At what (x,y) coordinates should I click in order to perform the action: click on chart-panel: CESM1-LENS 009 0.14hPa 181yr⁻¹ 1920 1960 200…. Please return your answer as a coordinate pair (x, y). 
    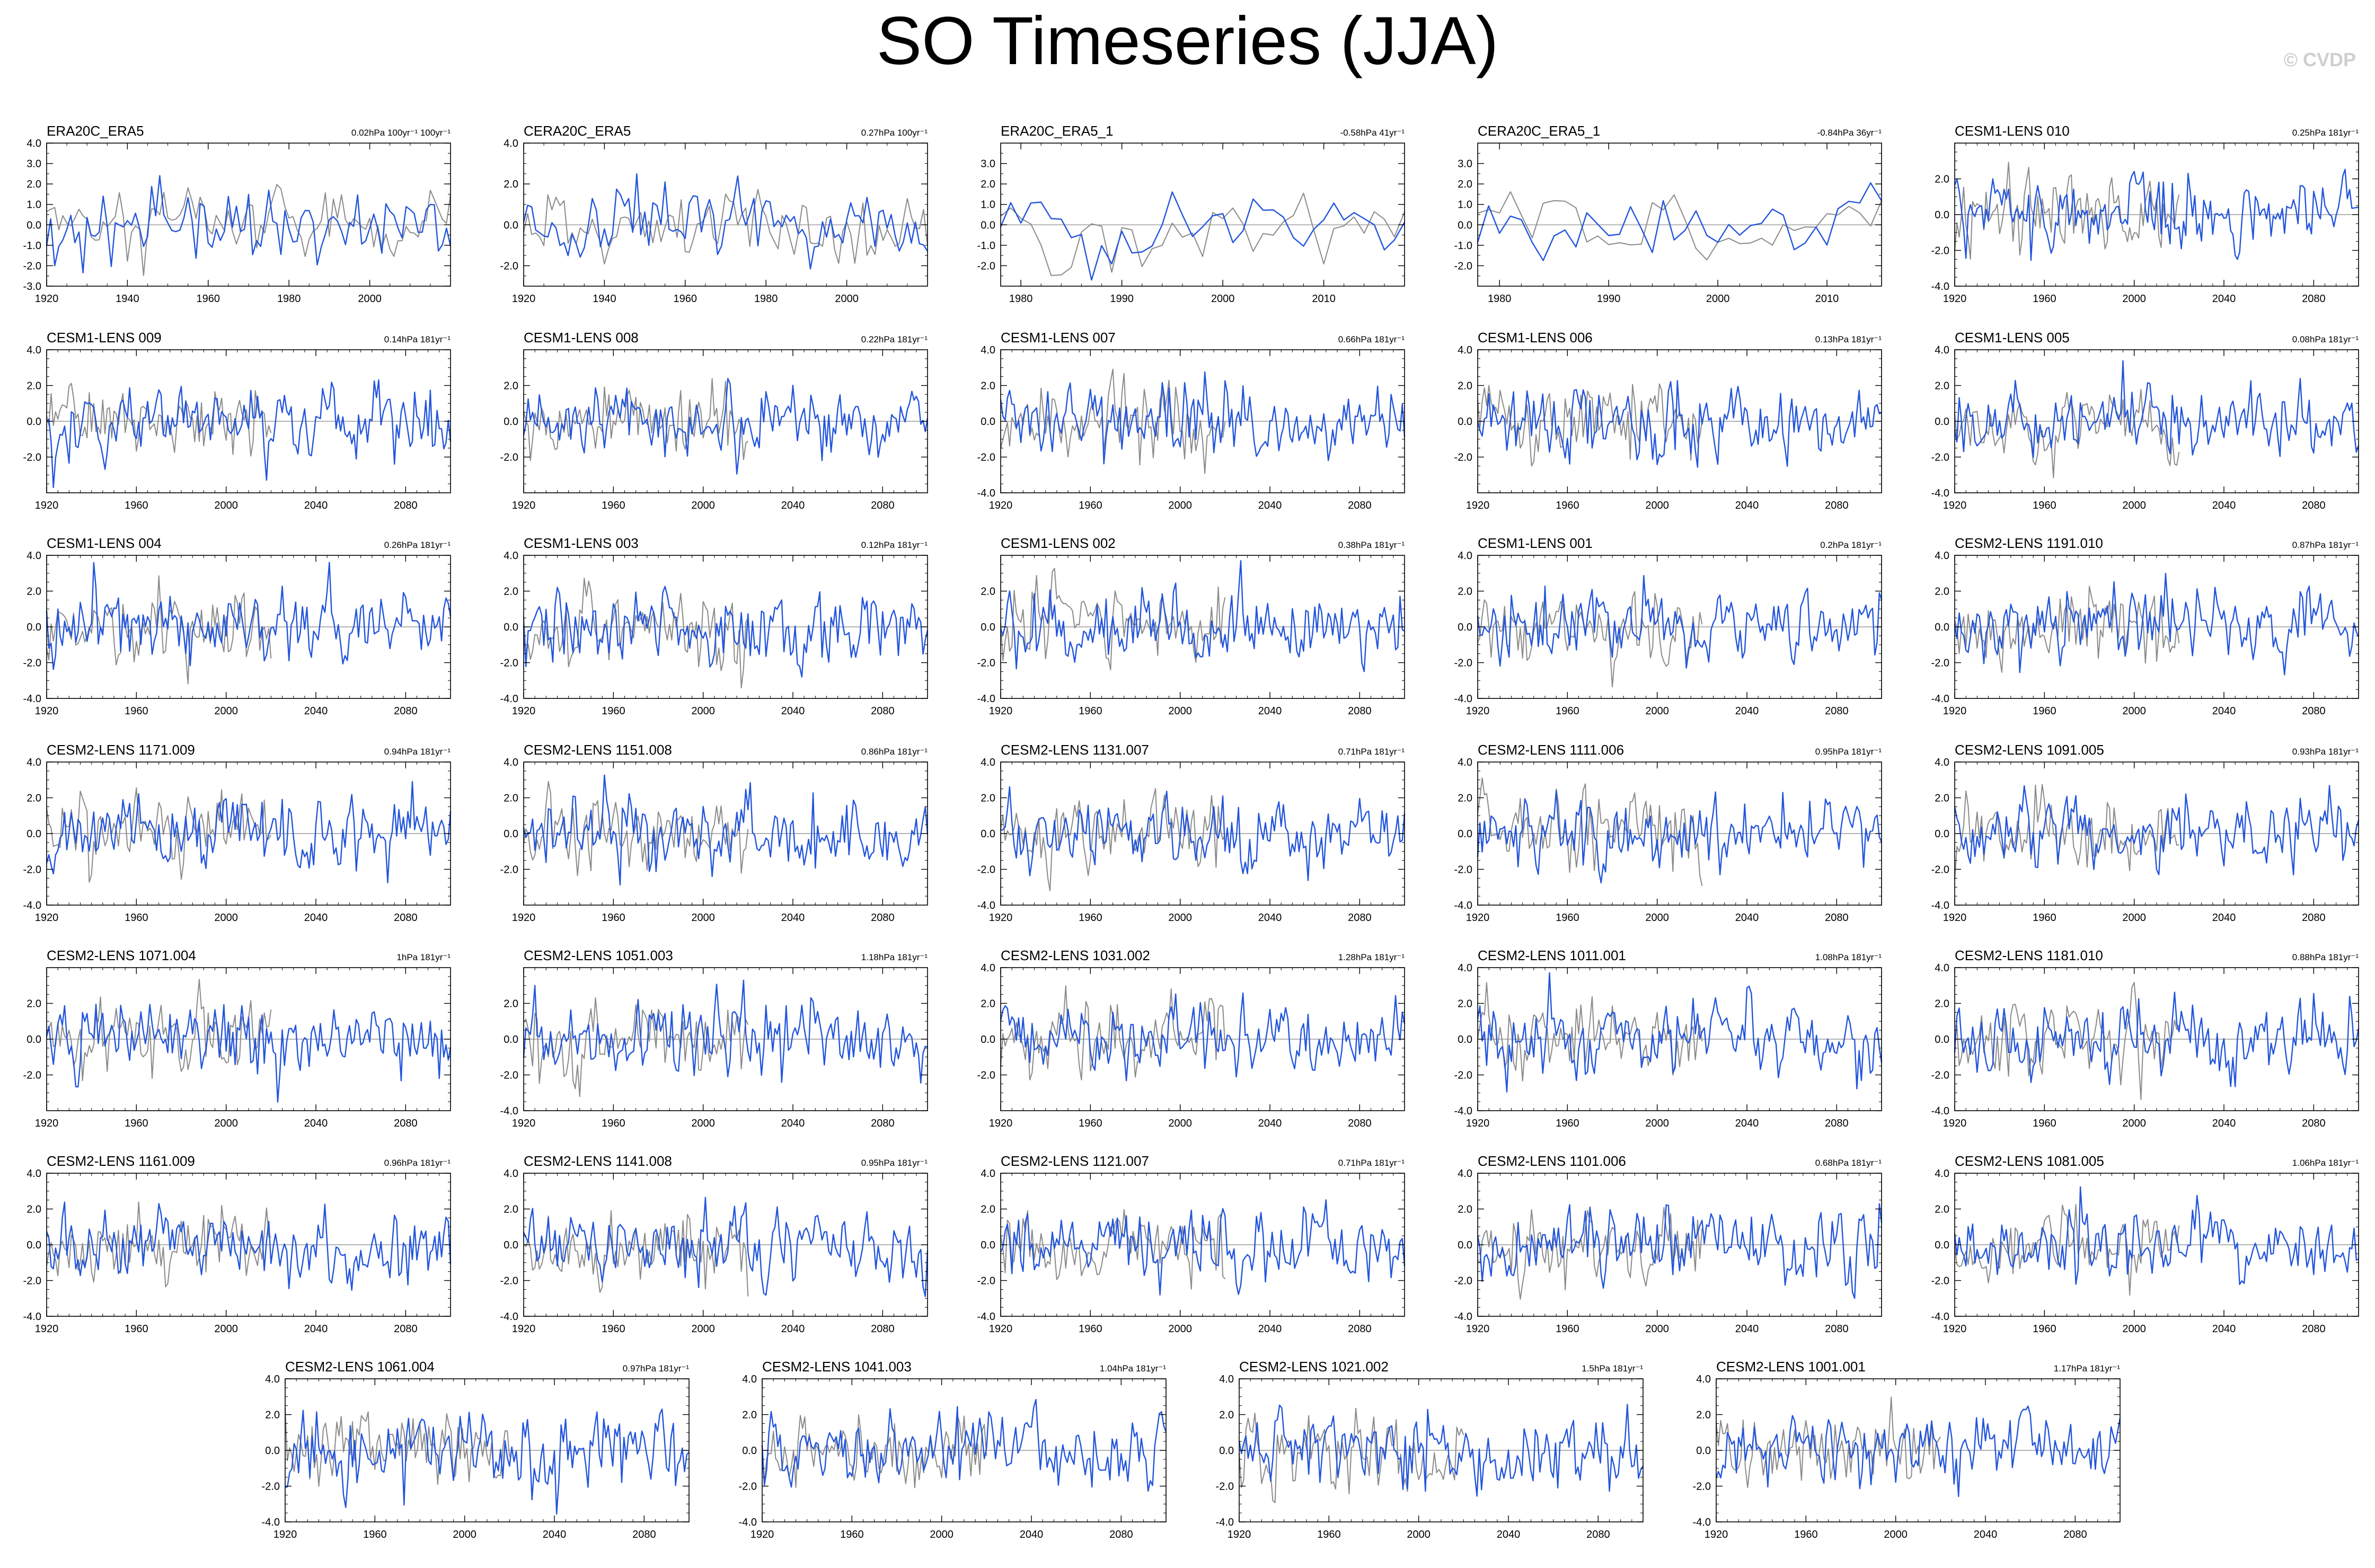
    Looking at the image, I should click on (238, 420).